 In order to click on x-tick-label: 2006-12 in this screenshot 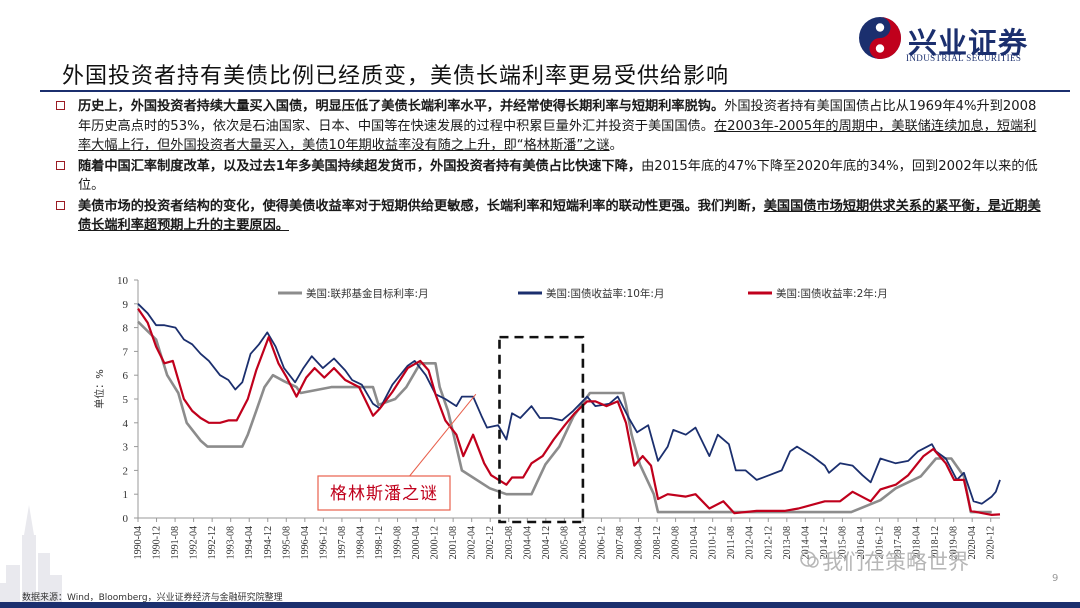, I will do `click(601, 542)`.